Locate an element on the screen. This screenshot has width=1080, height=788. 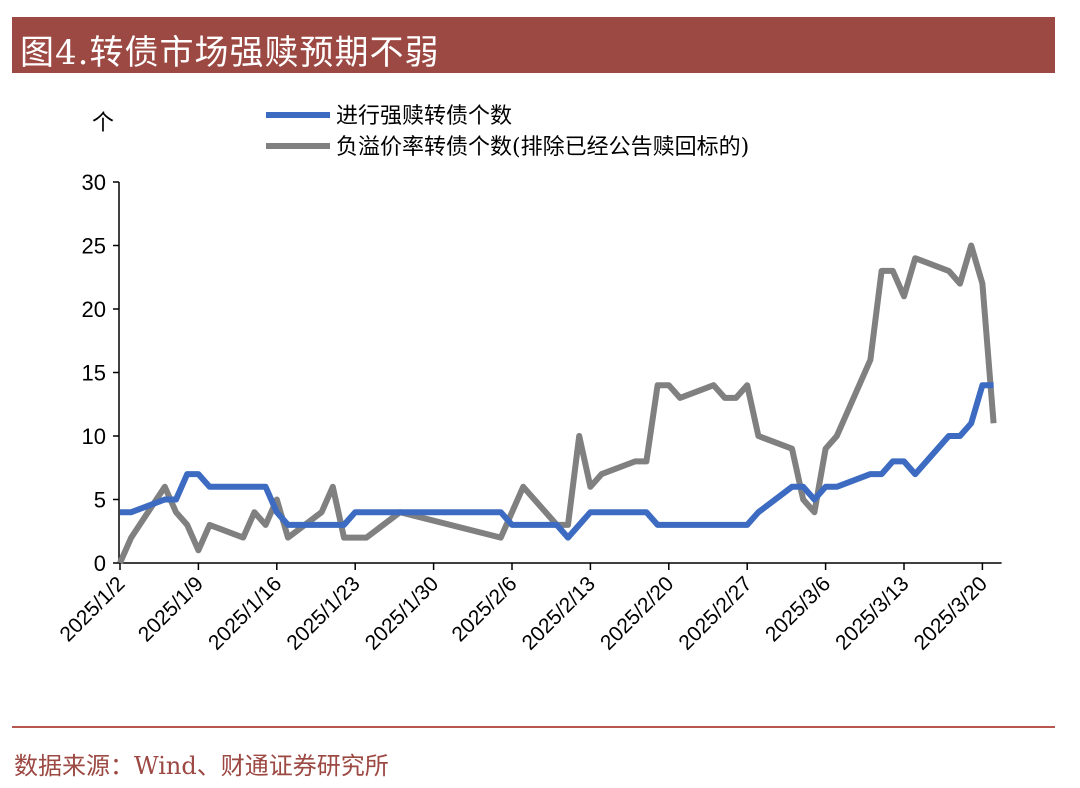
x-tick-label: 2025/2/6 is located at coordinates (484, 609).